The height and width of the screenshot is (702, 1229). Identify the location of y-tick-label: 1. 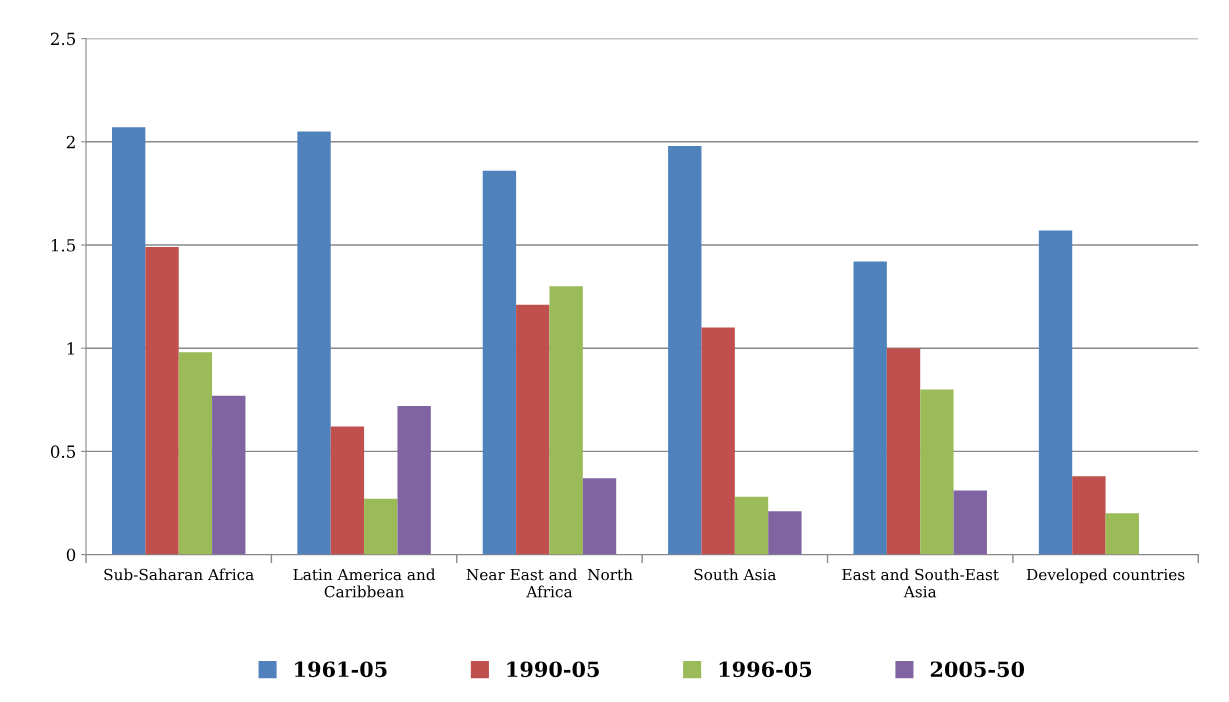
(70, 348).